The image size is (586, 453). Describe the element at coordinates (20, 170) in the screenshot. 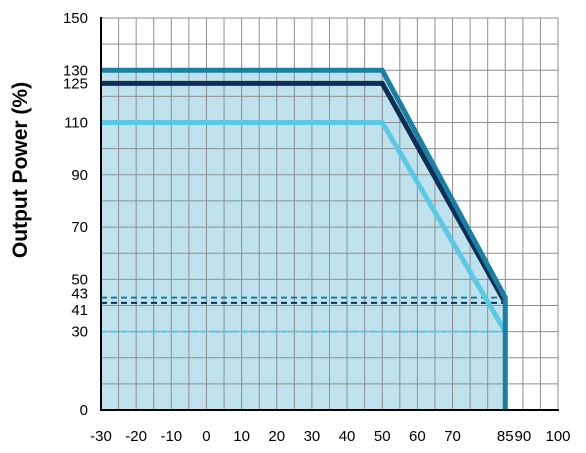

I see `y-axis-label: Output Power (%)` at that location.